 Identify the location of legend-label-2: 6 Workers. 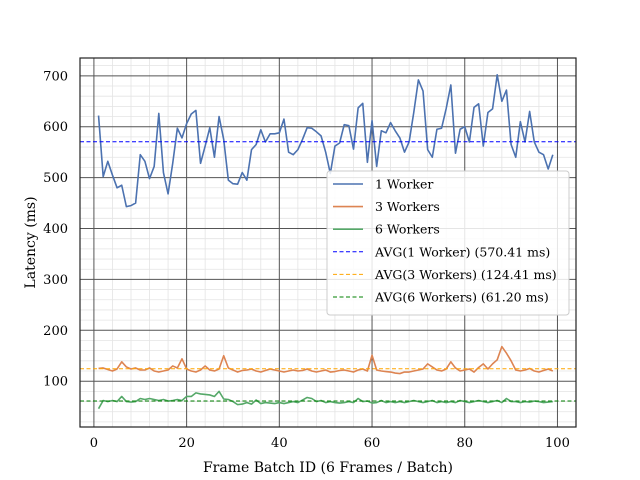
(407, 229).